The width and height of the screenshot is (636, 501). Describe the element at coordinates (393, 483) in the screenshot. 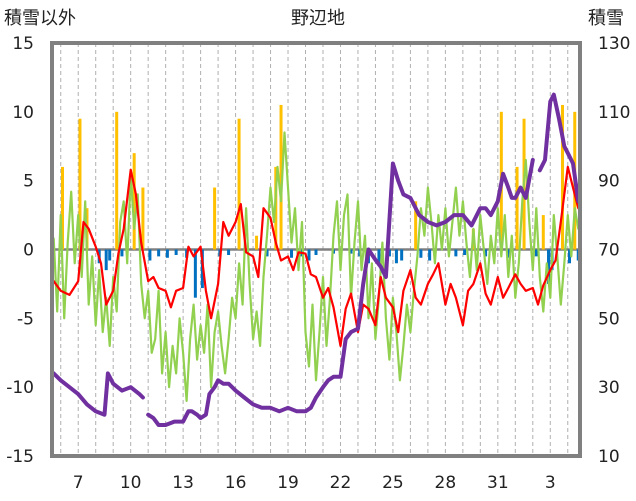

I see `x-tick-label: 25` at that location.